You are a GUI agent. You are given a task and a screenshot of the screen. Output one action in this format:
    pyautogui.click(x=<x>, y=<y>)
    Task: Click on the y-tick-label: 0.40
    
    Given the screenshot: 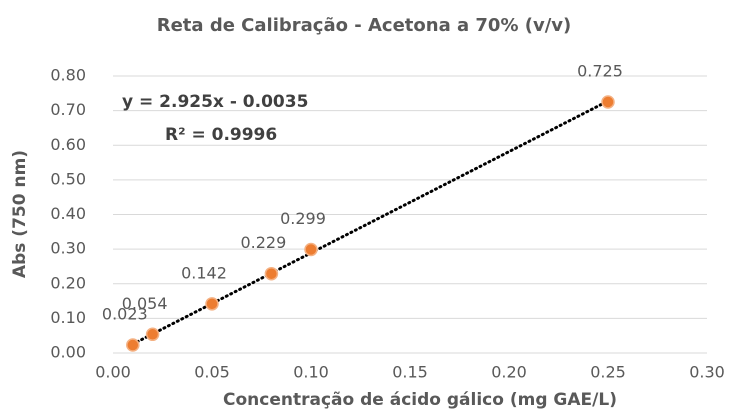 What is the action you would take?
    pyautogui.click(x=68, y=213)
    